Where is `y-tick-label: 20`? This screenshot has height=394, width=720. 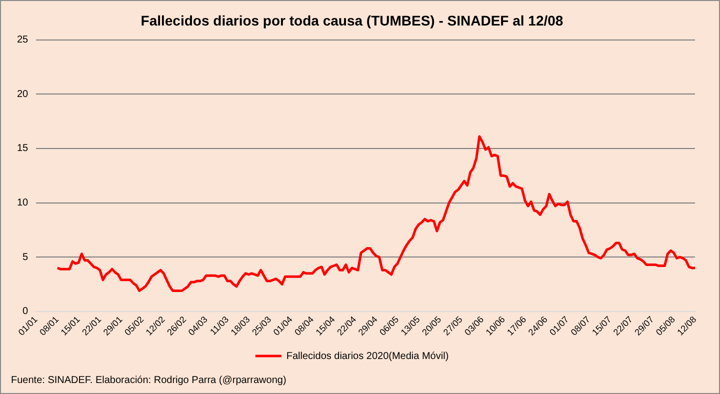 y-tick-label: 20 is located at coordinates (23, 94).